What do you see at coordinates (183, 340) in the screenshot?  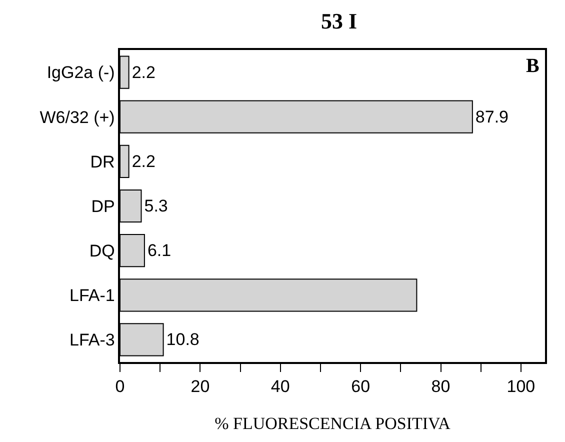 I see `data-label: 10.8` at bounding box center [183, 340].